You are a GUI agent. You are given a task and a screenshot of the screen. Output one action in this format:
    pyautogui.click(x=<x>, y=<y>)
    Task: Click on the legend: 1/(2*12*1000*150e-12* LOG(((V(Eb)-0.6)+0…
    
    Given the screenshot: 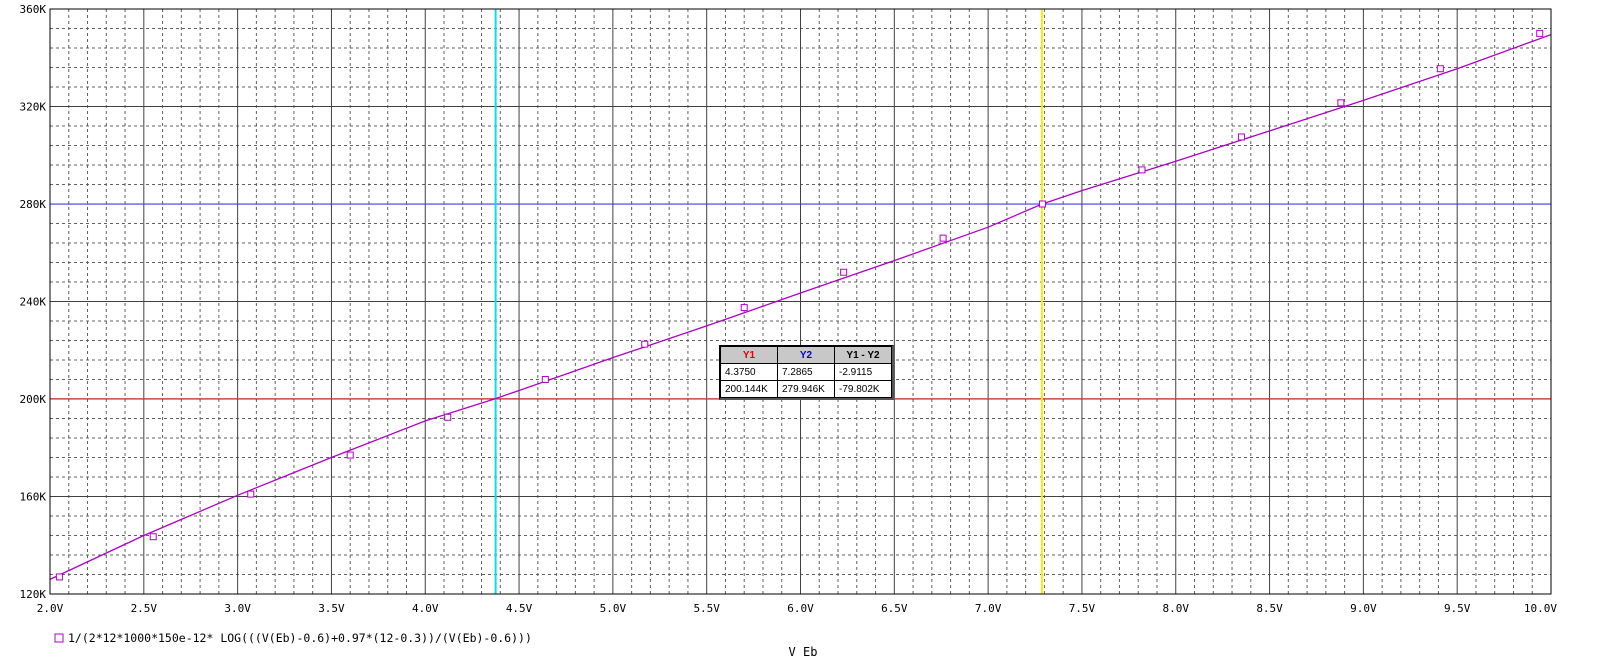 What is the action you would take?
    pyautogui.click(x=293, y=638)
    